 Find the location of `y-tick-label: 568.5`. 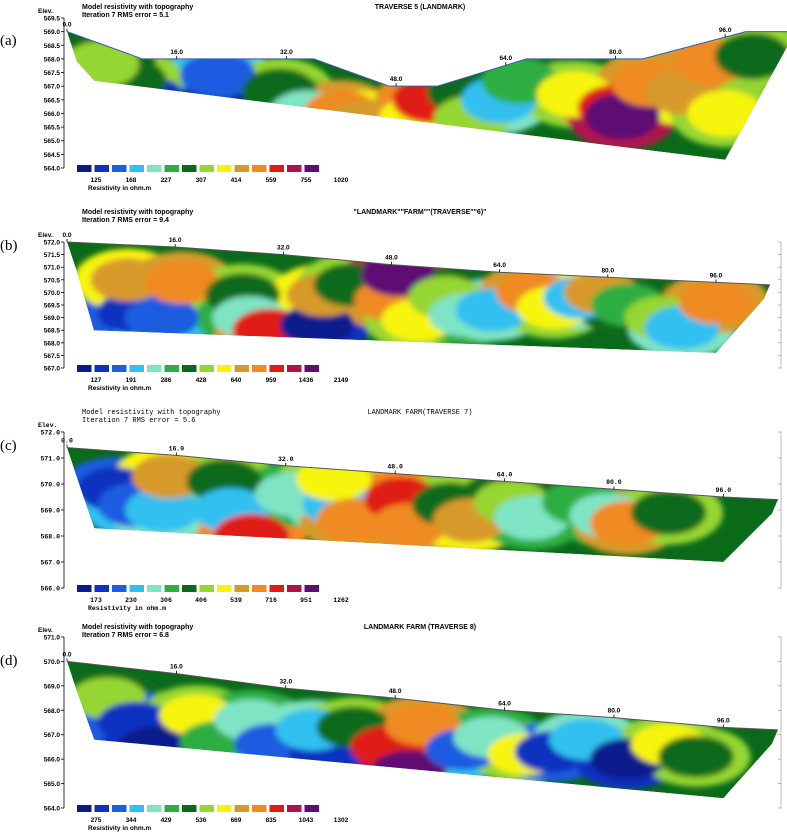

y-tick-label: 568.5 is located at coordinates (52, 46).